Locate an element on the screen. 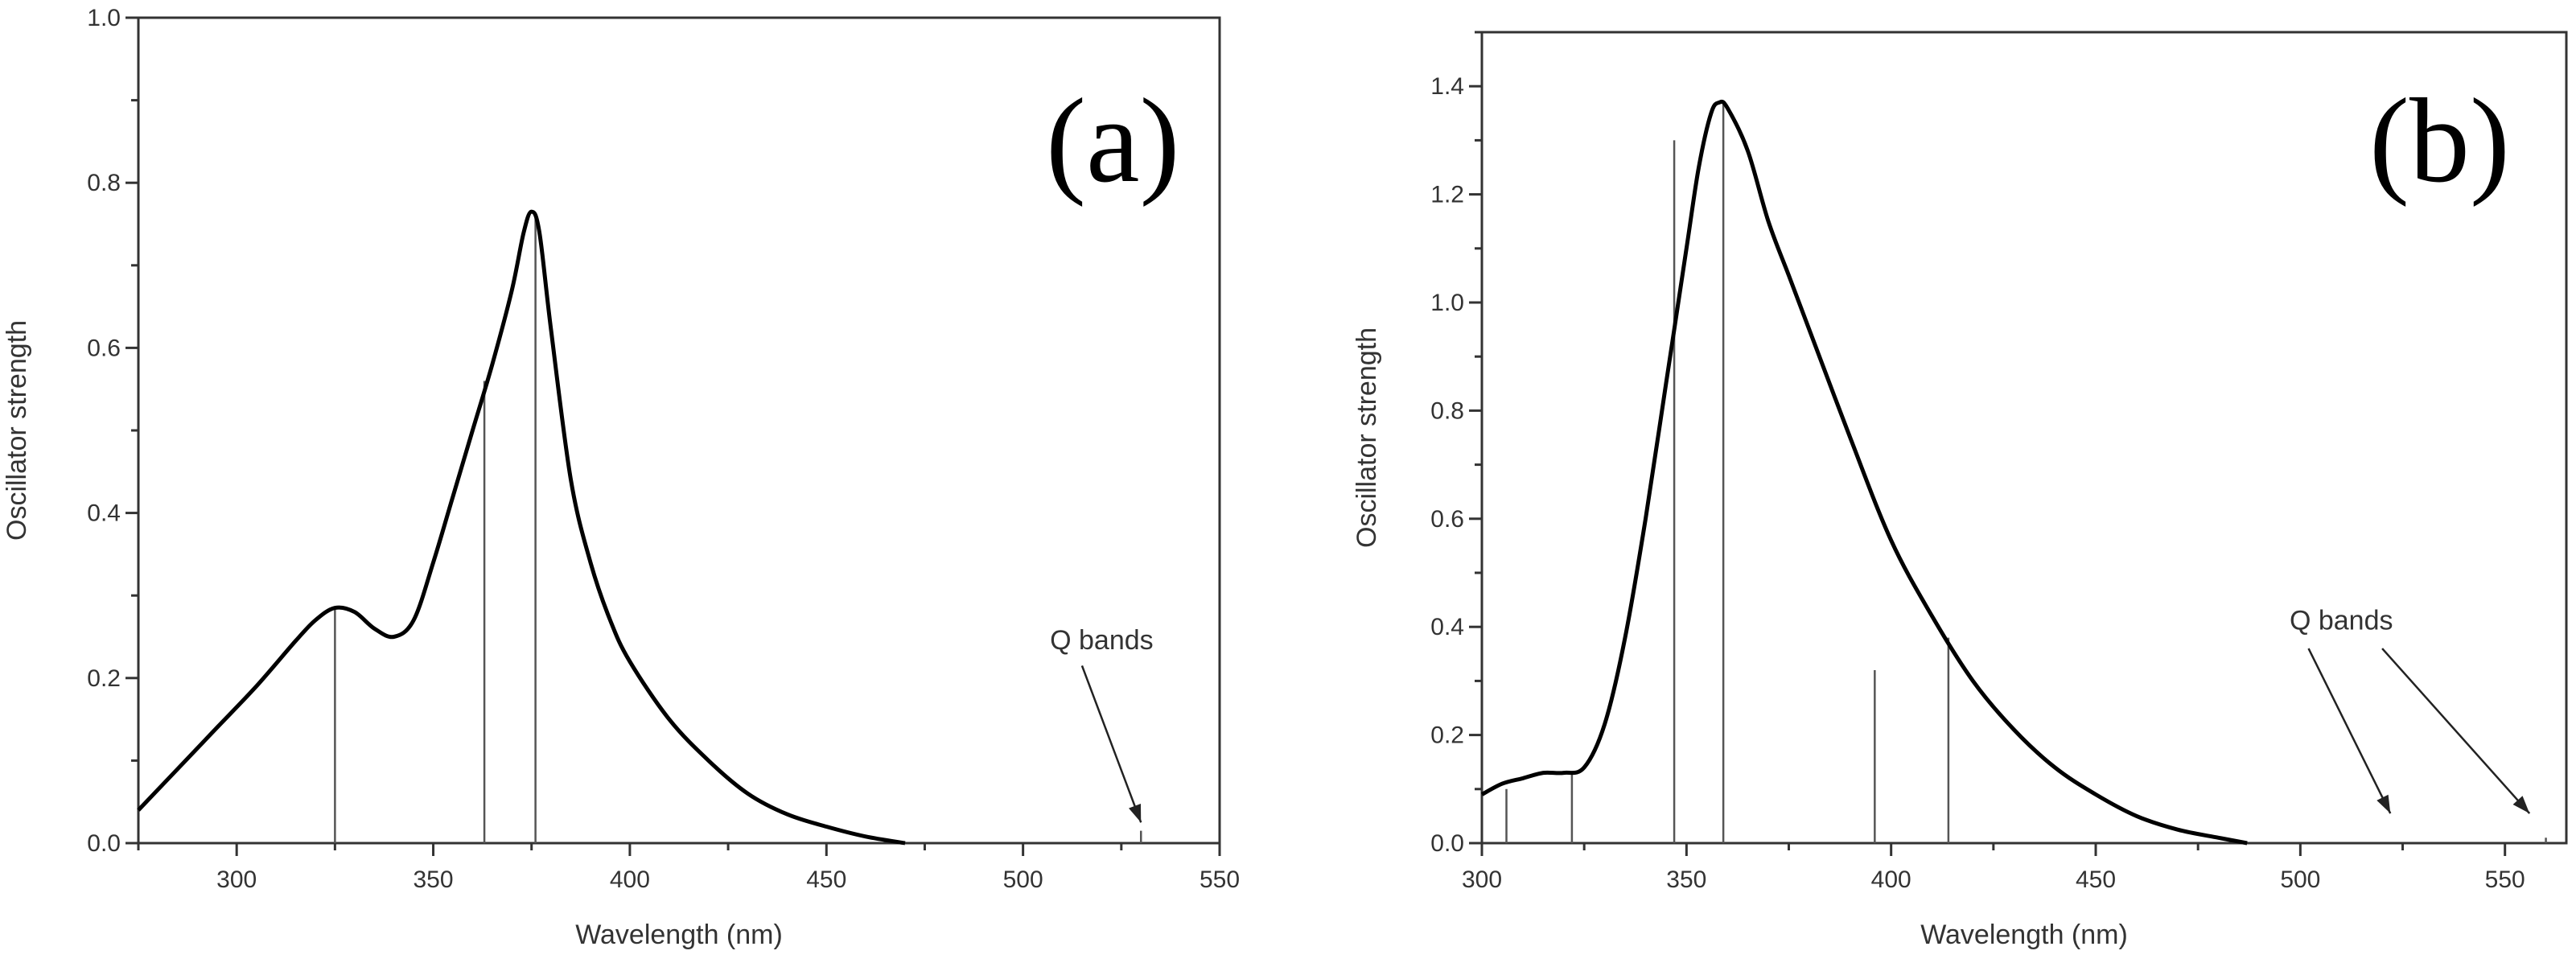 The width and height of the screenshot is (2576, 963). y-tick-label: 1.2 is located at coordinates (1447, 195).